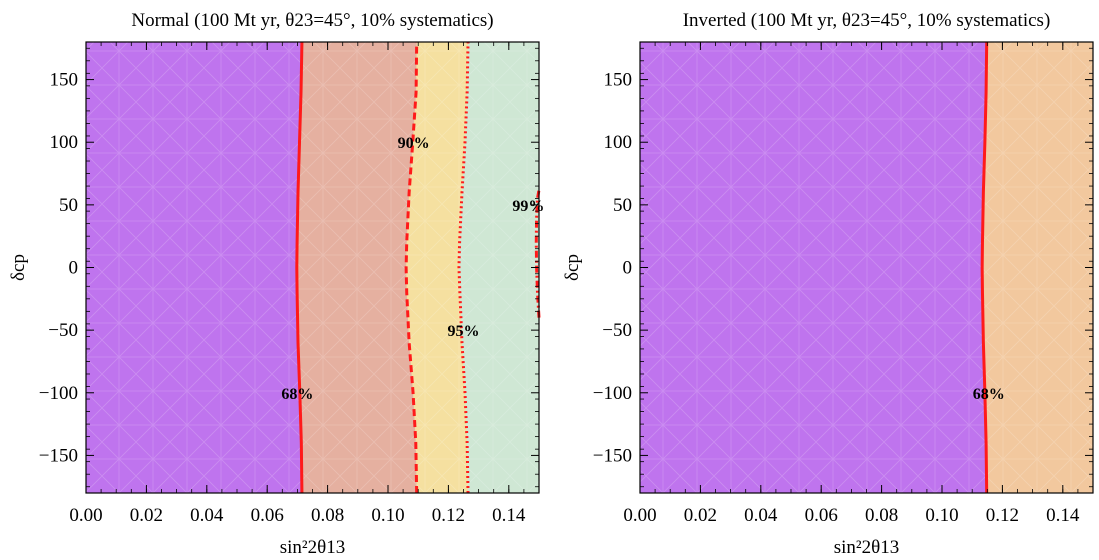 The height and width of the screenshot is (560, 1099). What do you see at coordinates (528, 206) in the screenshot?
I see `contour-label: 99%` at bounding box center [528, 206].